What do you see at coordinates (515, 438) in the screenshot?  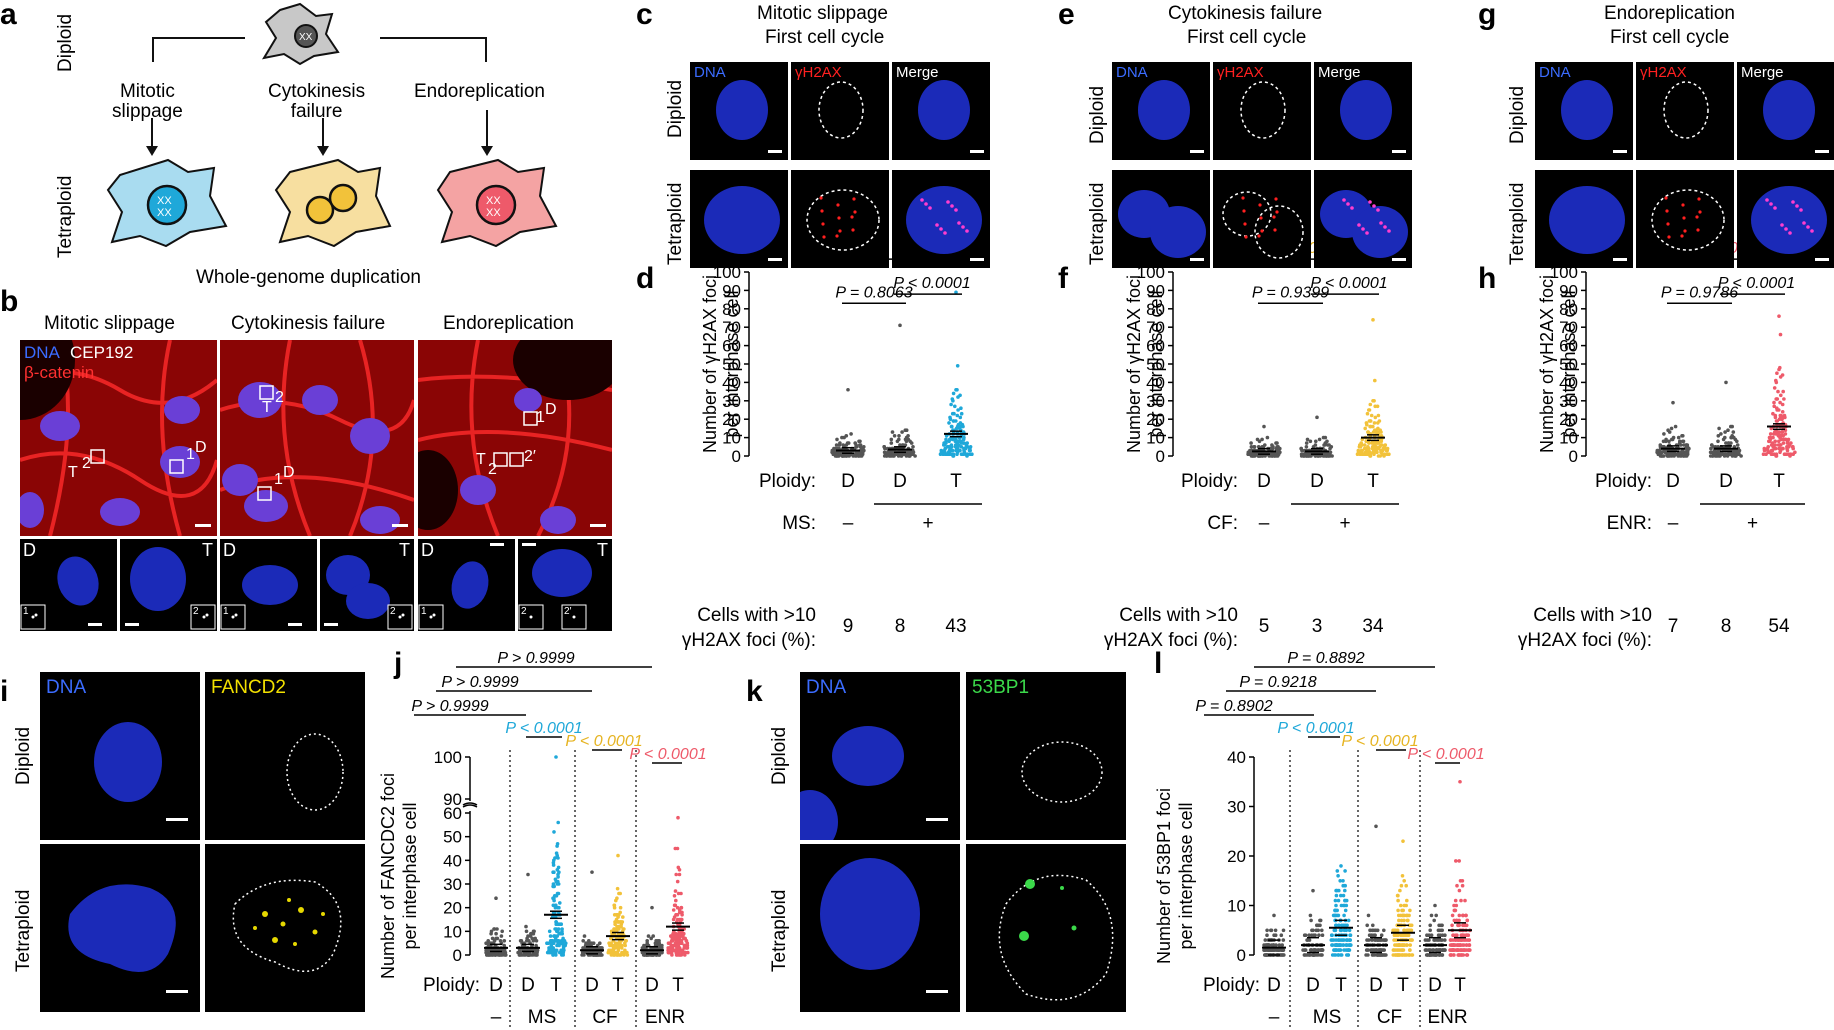 I see `micrograph-enr-overview: 1 D T 2 2′` at bounding box center [515, 438].